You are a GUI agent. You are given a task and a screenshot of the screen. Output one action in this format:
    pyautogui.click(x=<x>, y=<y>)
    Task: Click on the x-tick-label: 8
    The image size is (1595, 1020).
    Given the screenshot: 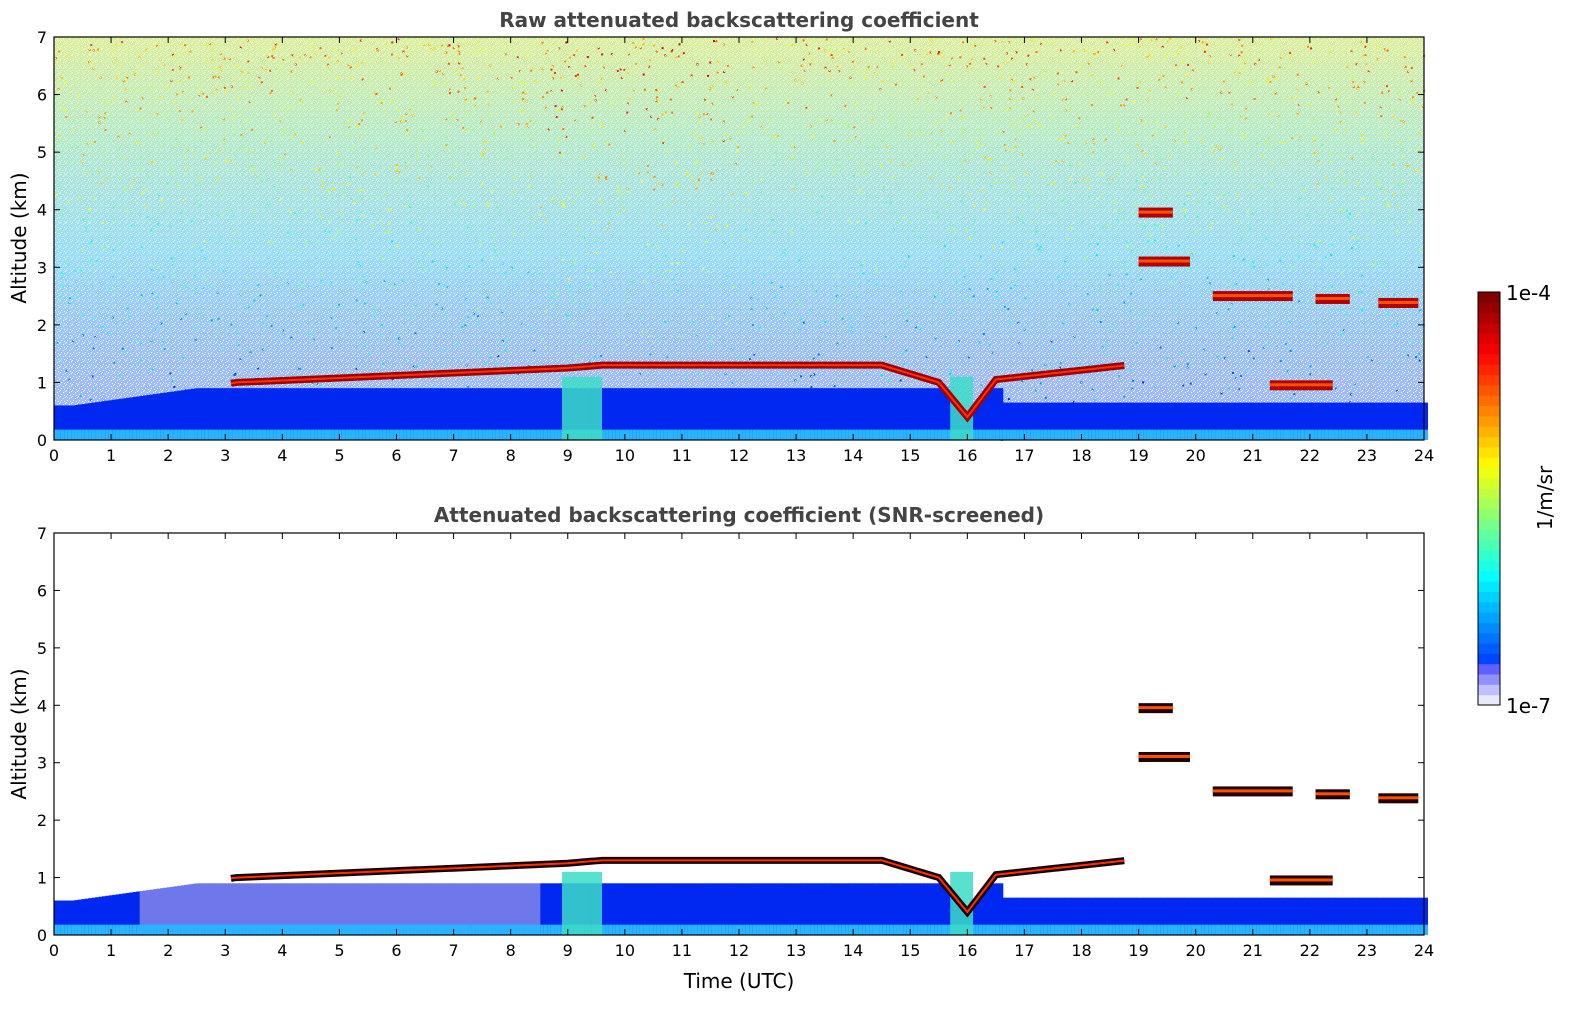 What is the action you would take?
    pyautogui.click(x=511, y=950)
    